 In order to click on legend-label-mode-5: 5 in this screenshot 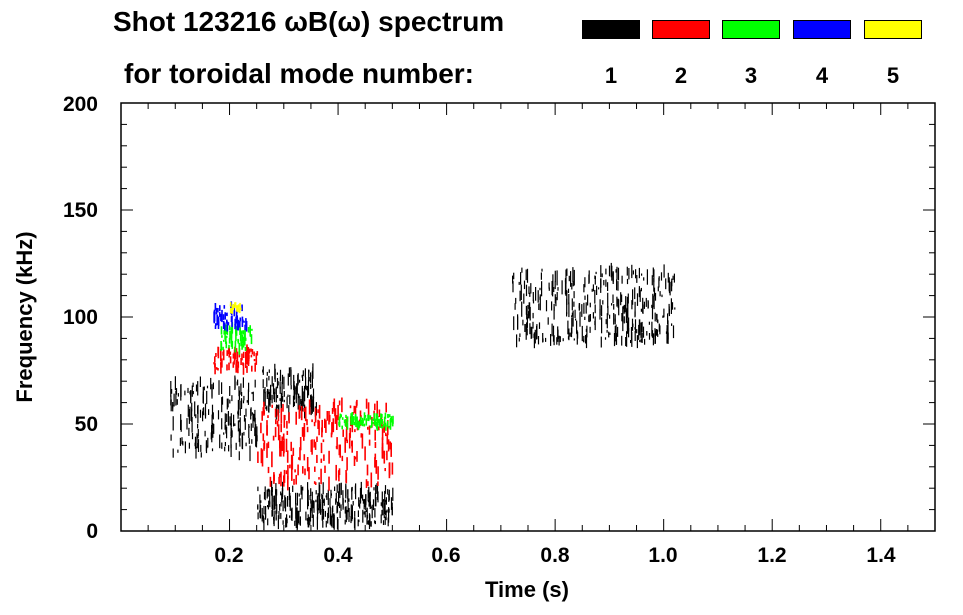, I will do `click(893, 75)`.